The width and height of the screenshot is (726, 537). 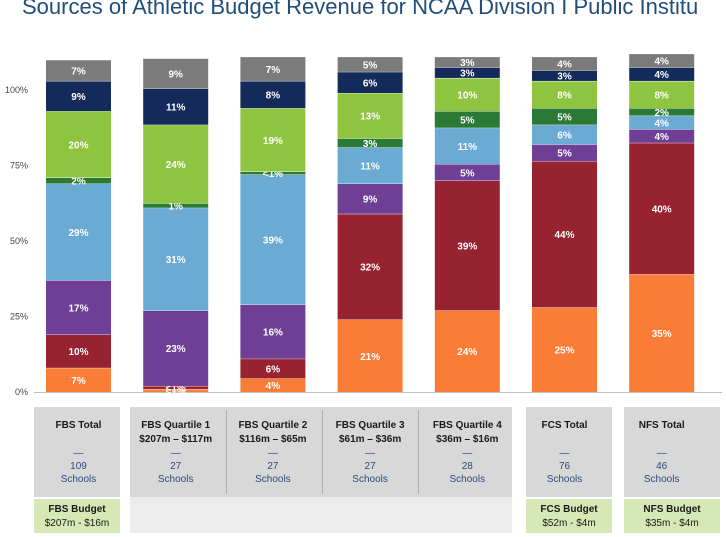 I want to click on category-label: FBS Total — 109 Schools, so click(x=79, y=452).